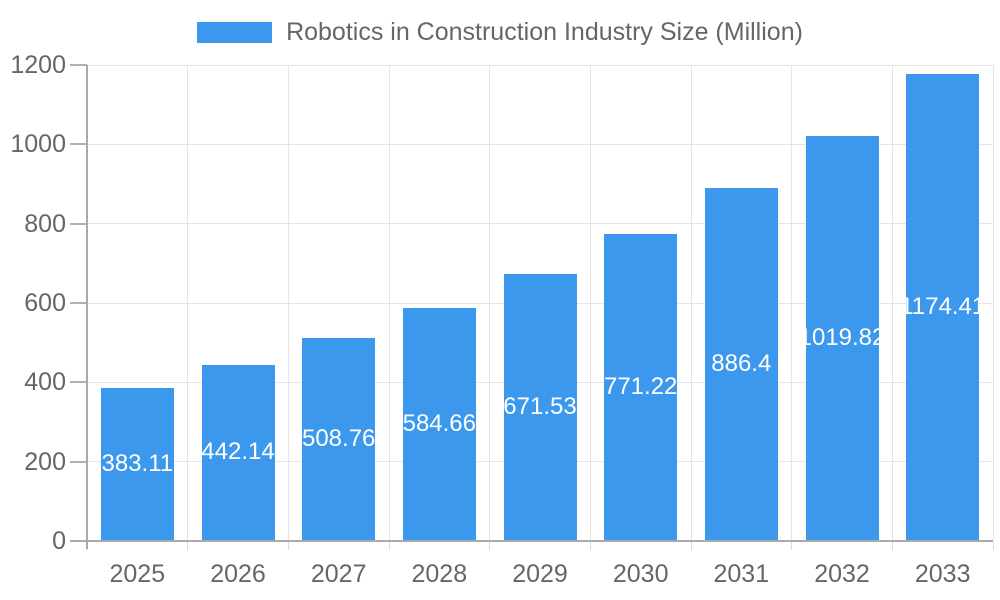 The width and height of the screenshot is (1000, 600). I want to click on bar: 584.66, so click(439, 424).